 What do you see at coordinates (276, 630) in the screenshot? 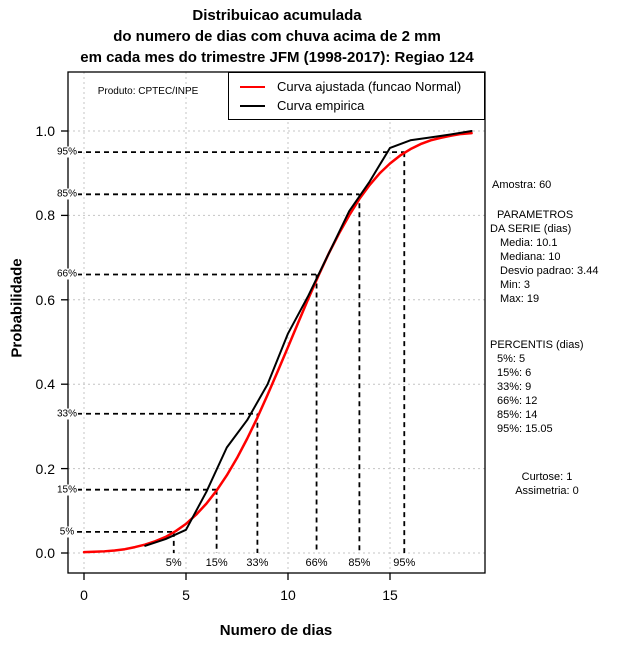
I see `x-axis-title: Numero de dias` at bounding box center [276, 630].